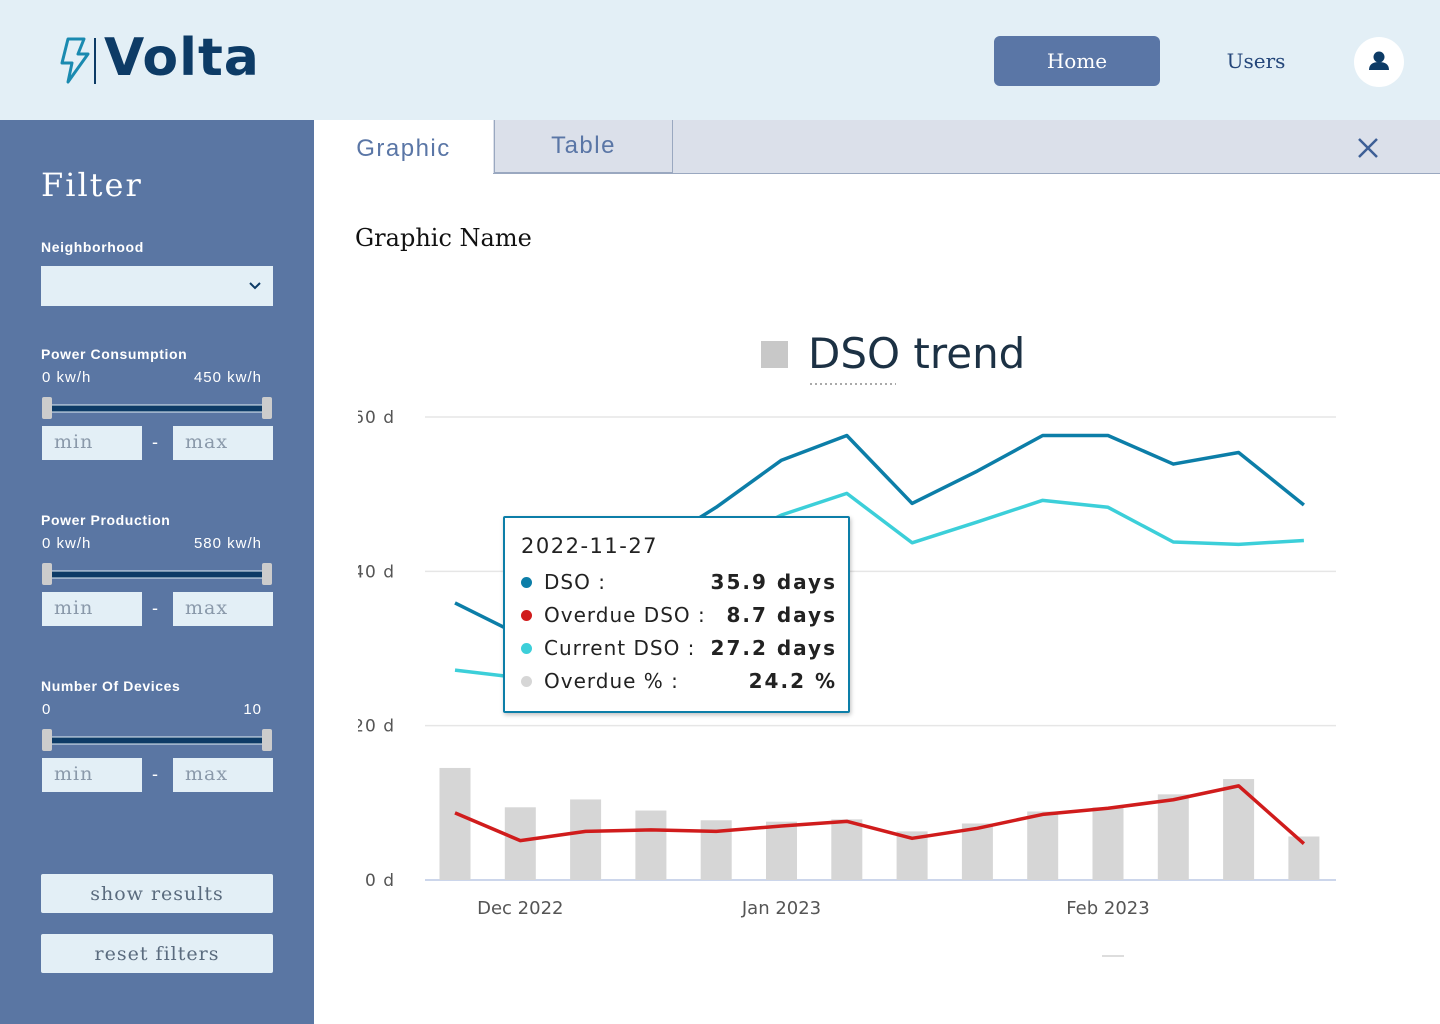 This screenshot has height=1024, width=1440. Describe the element at coordinates (380, 881) in the screenshot. I see `y-tick-label: 0 d` at that location.